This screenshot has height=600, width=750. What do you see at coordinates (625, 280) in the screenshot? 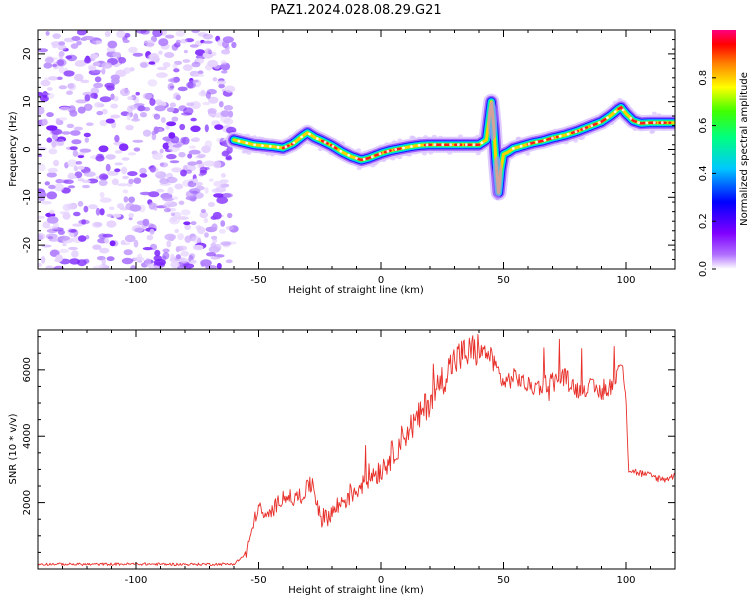
I see `x-tick-label: 100` at bounding box center [625, 280].